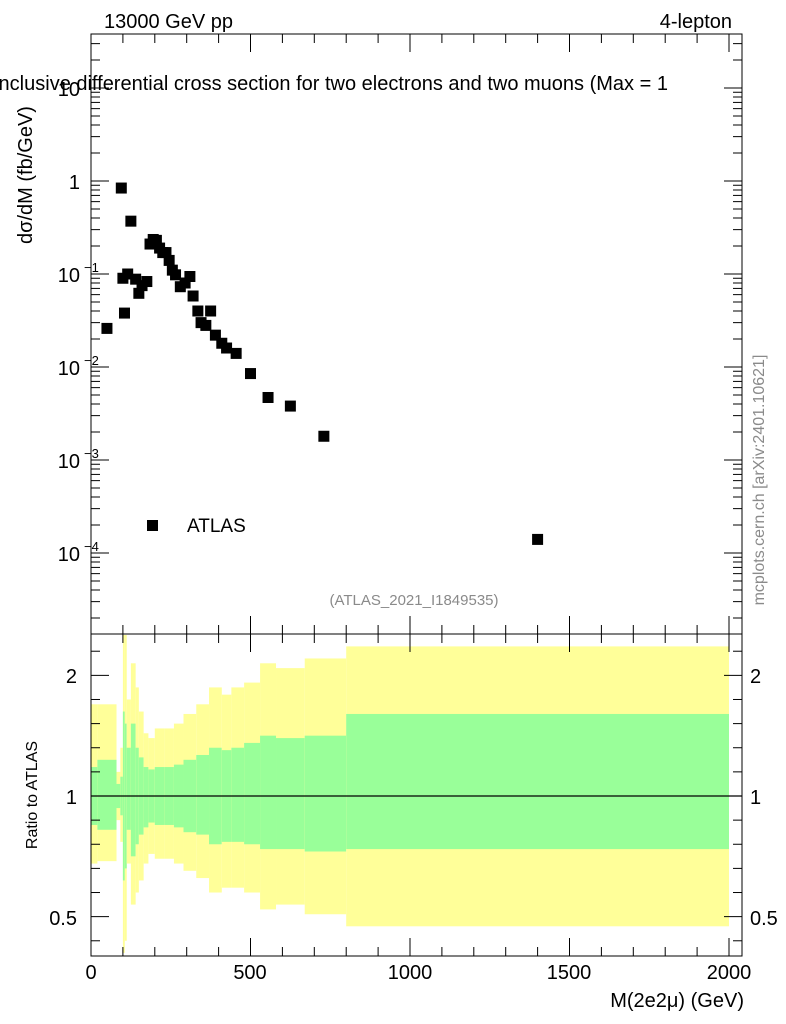 The height and width of the screenshot is (1024, 786). Describe the element at coordinates (91, 267) in the screenshot. I see `main-y-tick-exponent: −1` at that location.